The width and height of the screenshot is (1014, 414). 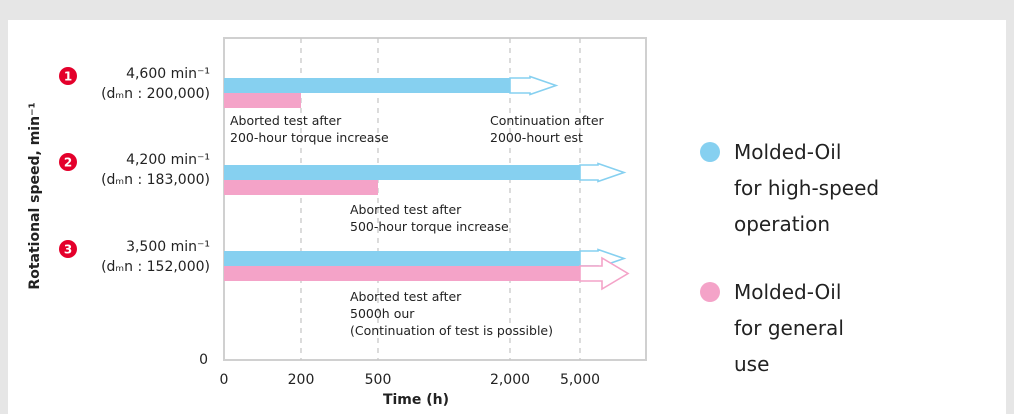 I want to click on x-tick-label: 200, so click(x=301, y=380).